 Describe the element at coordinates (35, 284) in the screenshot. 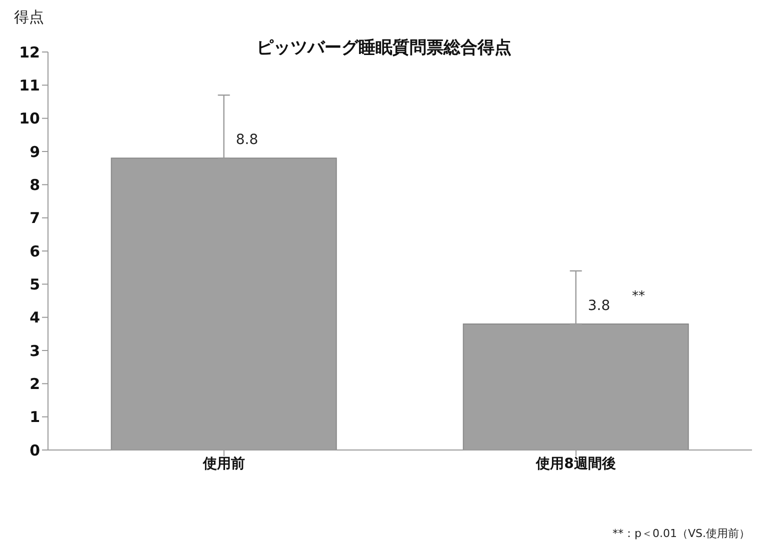

I see `y-tick-label: 5` at that location.